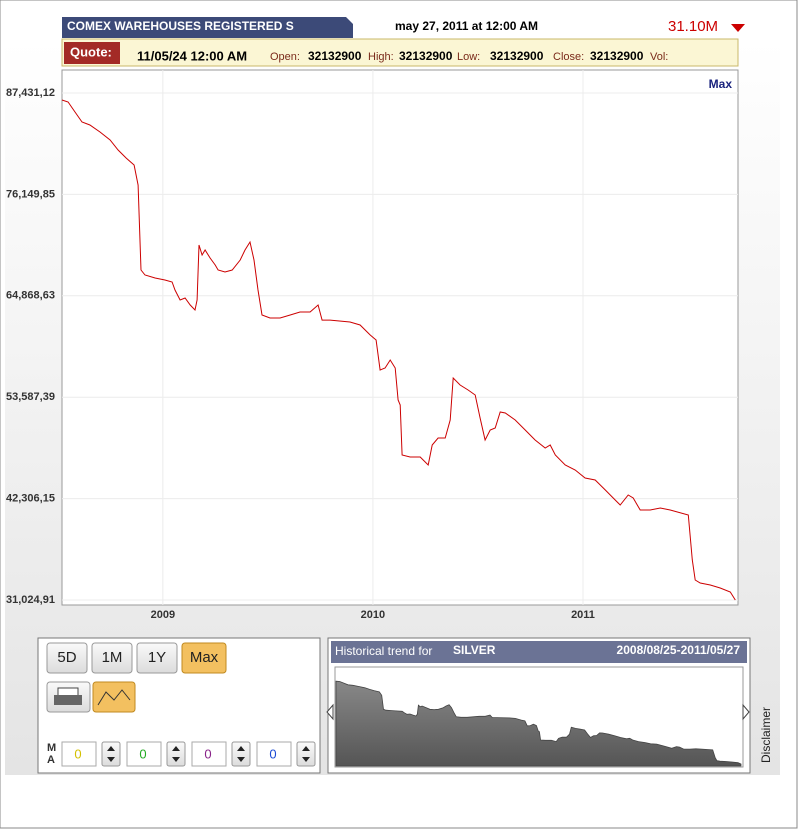  I want to click on chart-type-button, so click(114, 697).